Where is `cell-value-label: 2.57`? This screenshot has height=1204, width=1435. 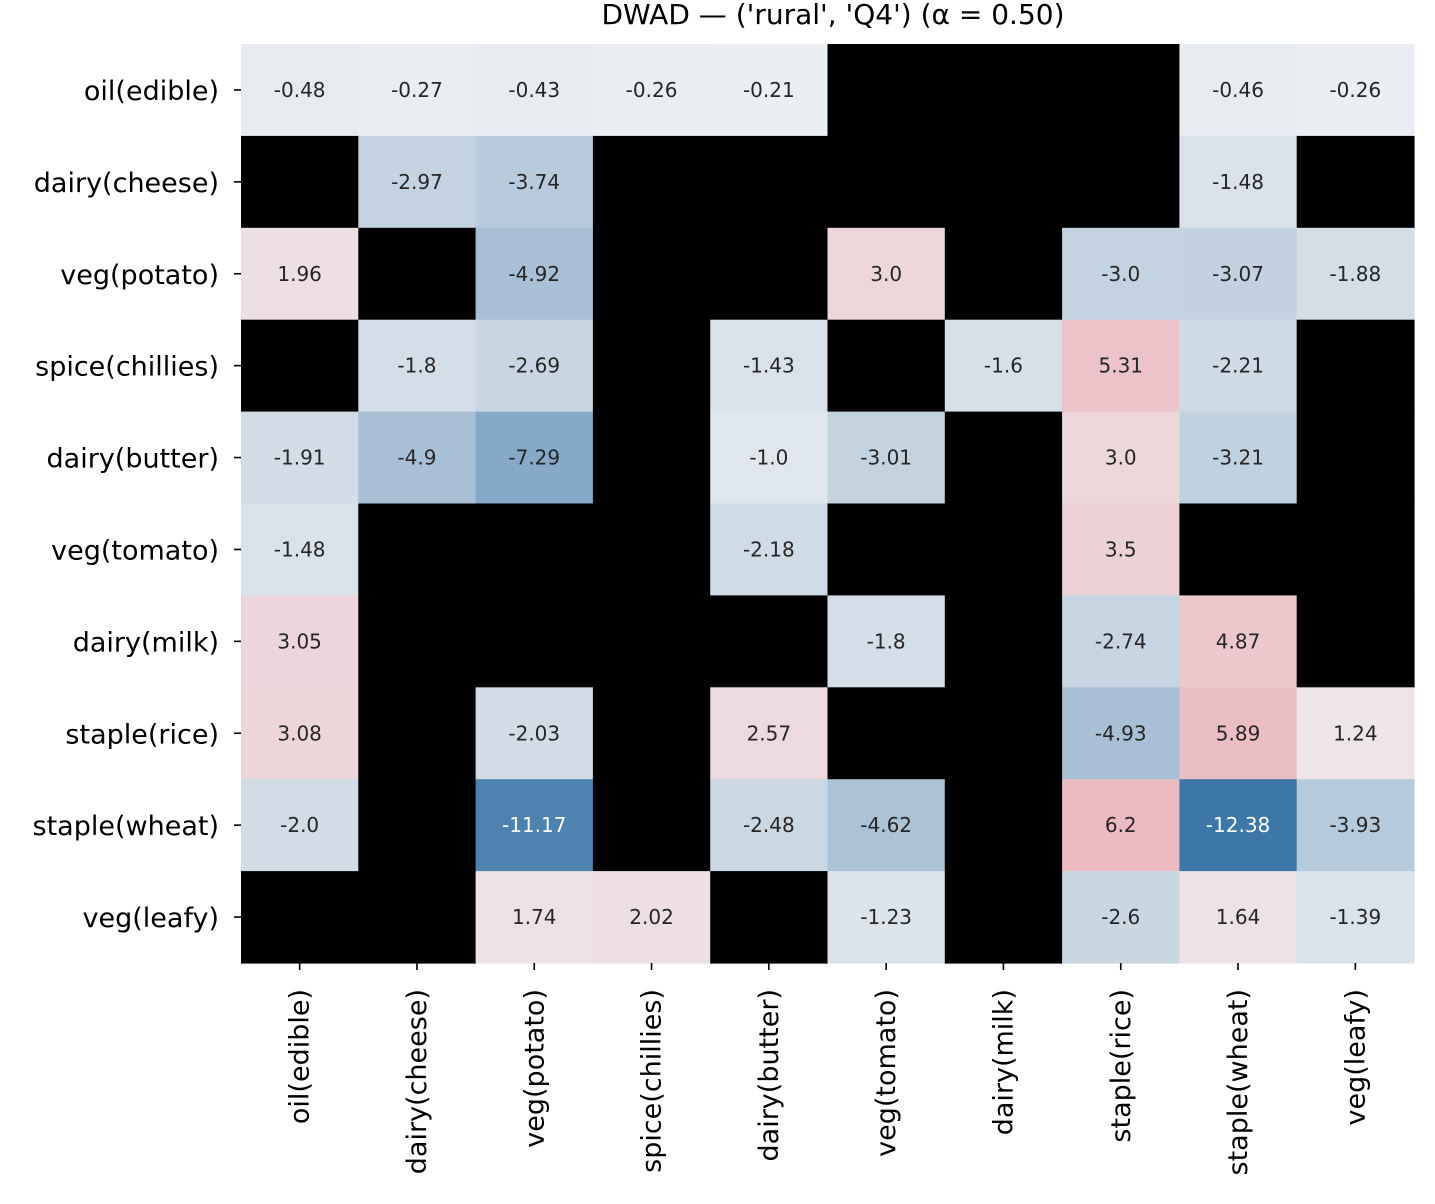
cell-value-label: 2.57 is located at coordinates (769, 733).